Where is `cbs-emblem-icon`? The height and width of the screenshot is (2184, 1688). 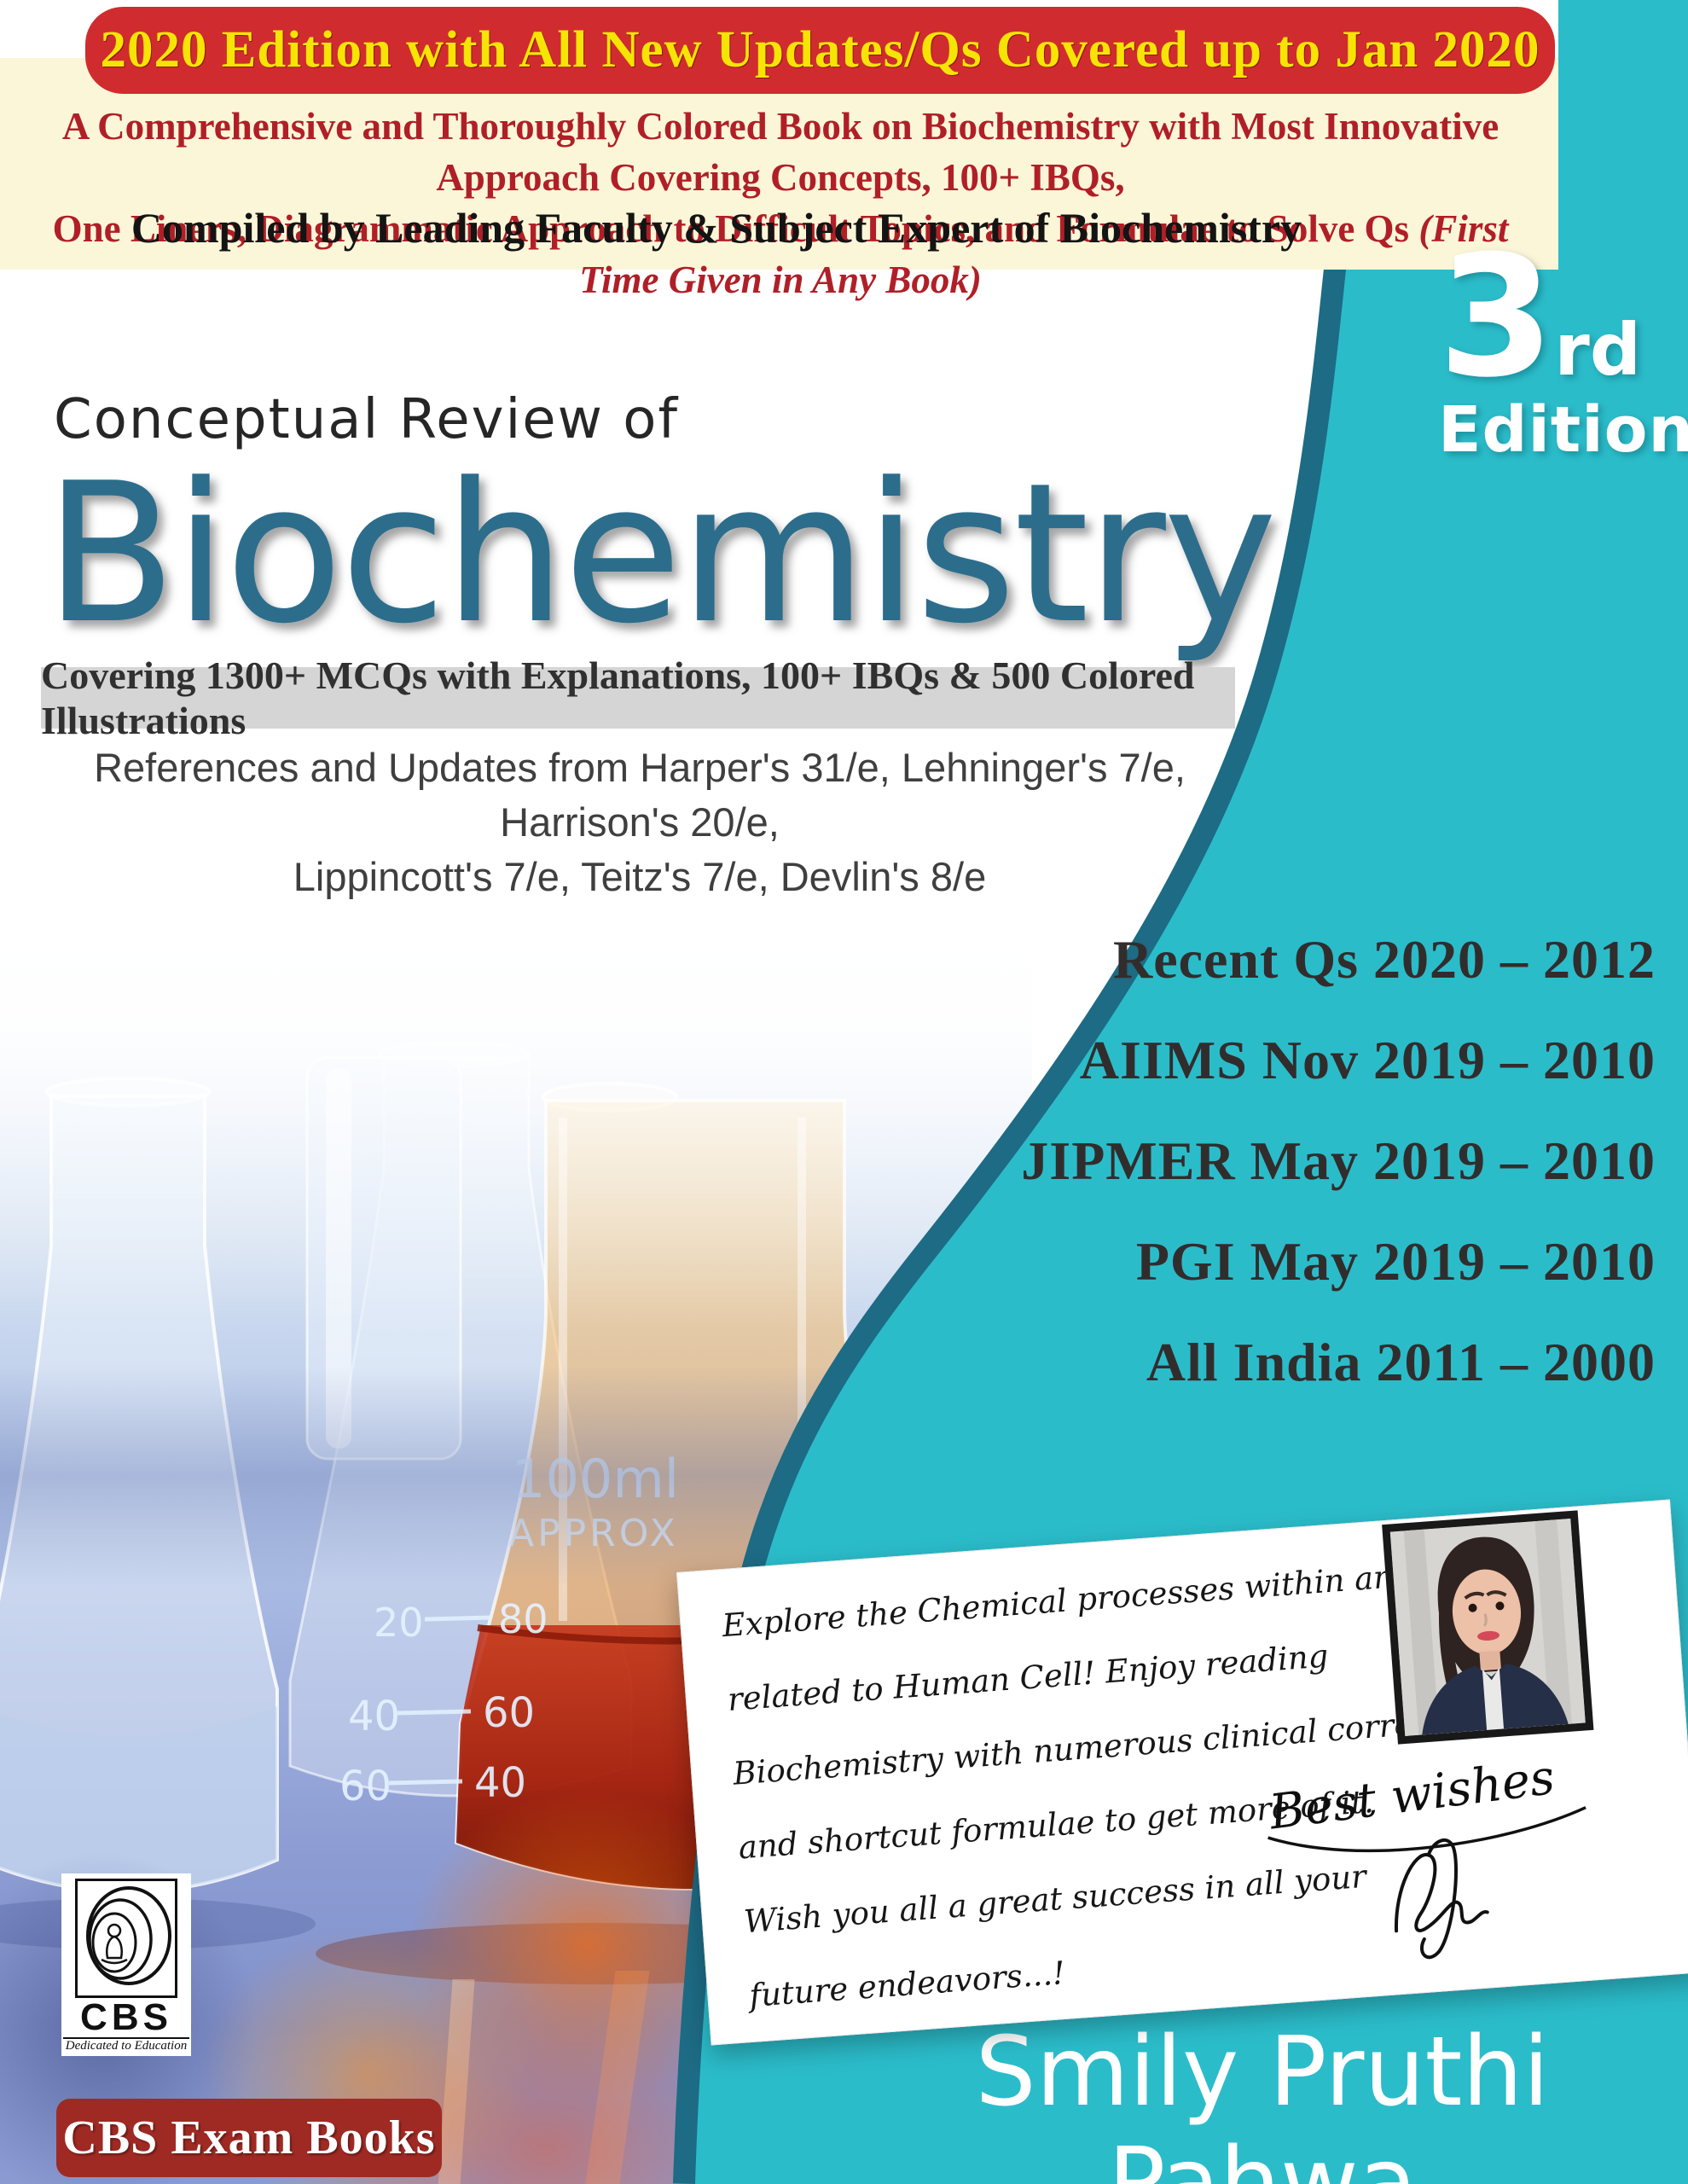
cbs-emblem-icon is located at coordinates (126, 1939).